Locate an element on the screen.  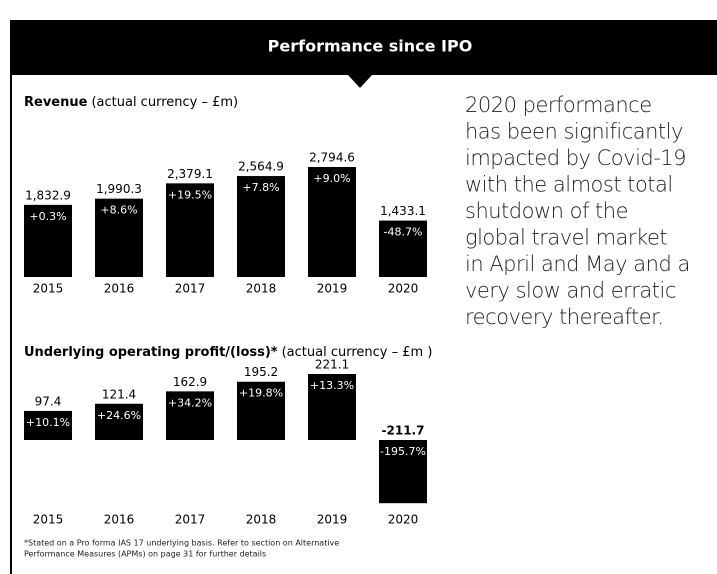
value-label: 2,794.6 is located at coordinates (332, 158).